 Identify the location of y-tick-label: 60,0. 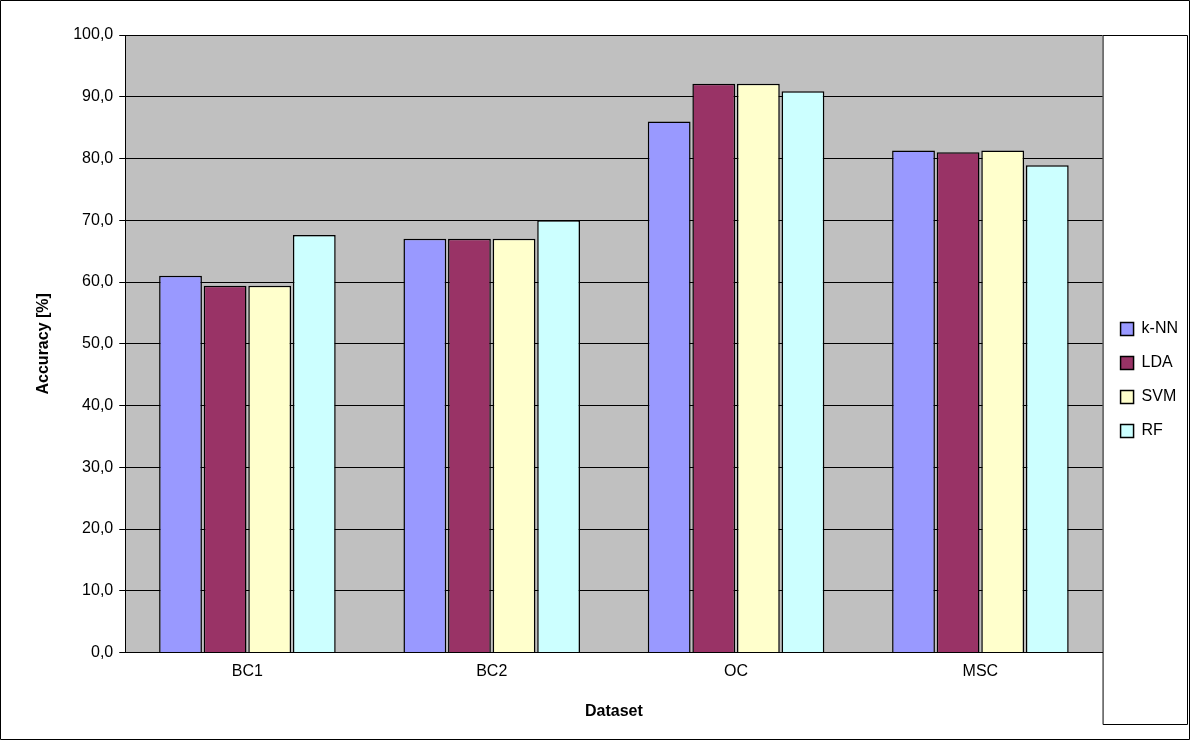
(98, 281).